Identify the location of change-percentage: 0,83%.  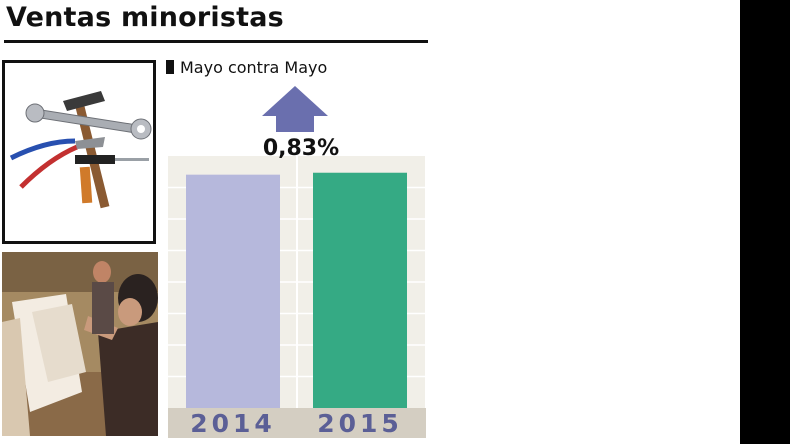
(301, 148).